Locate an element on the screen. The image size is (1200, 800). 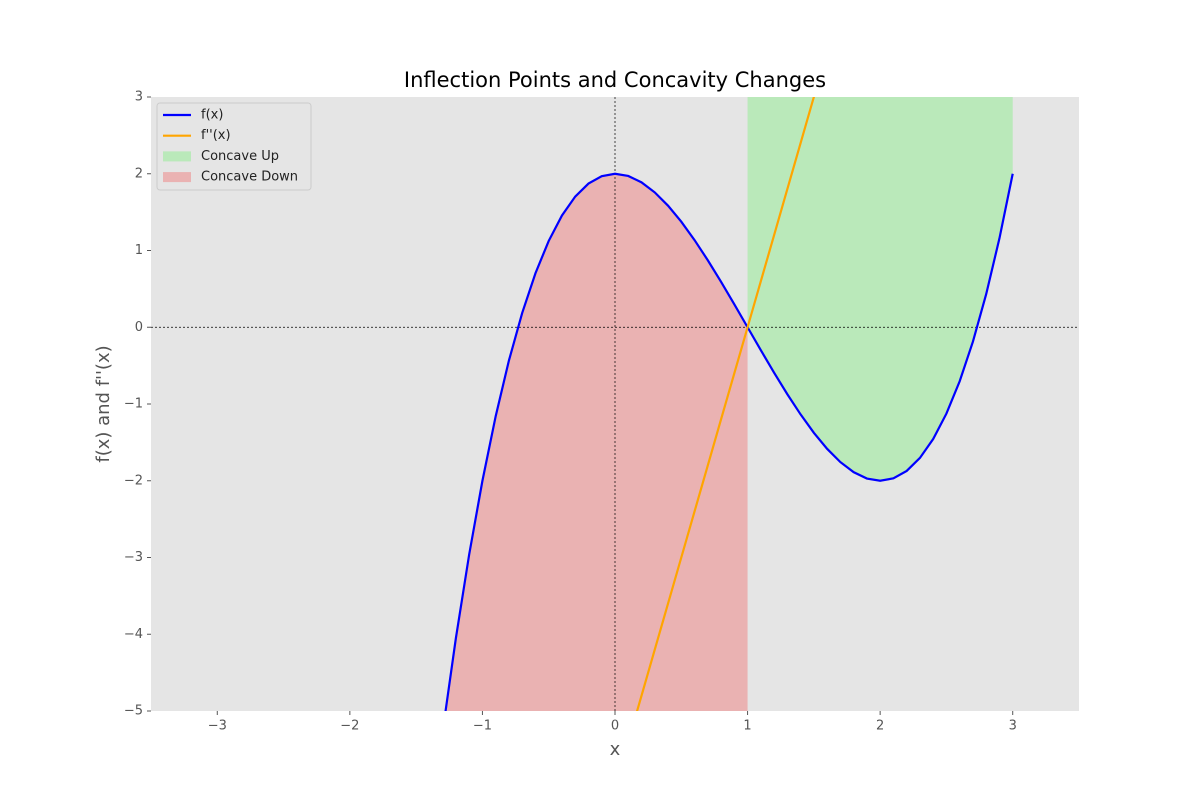
y-tick-label: −2 is located at coordinates (133, 480).